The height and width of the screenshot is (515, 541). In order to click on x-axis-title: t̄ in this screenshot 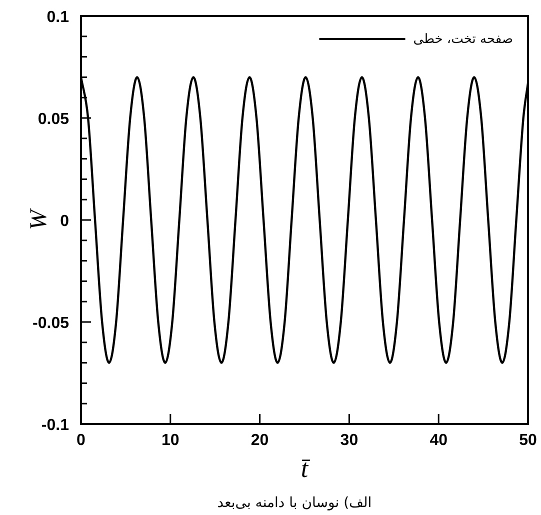, I will do `click(305, 468)`.